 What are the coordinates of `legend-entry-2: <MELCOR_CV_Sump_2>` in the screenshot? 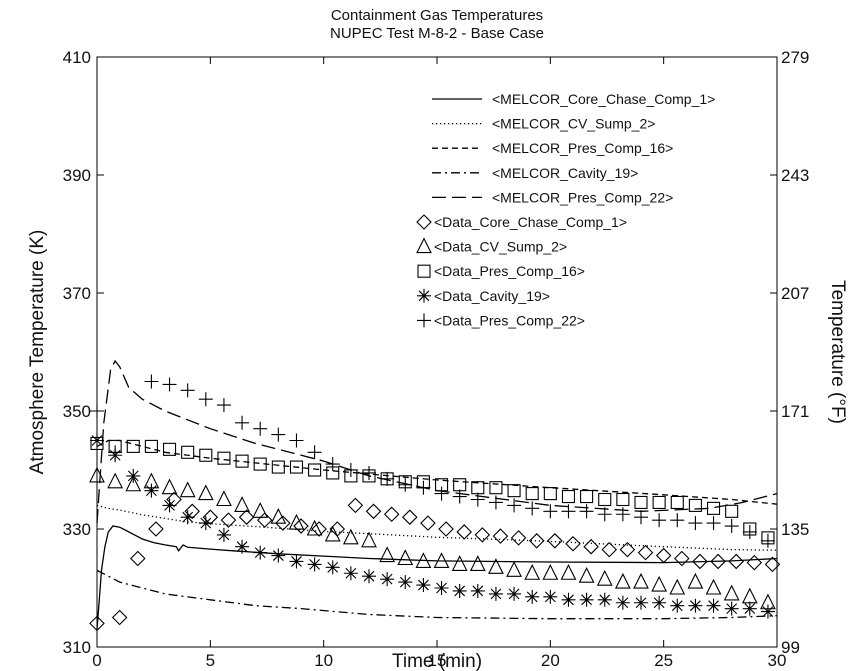 It's located at (543, 124).